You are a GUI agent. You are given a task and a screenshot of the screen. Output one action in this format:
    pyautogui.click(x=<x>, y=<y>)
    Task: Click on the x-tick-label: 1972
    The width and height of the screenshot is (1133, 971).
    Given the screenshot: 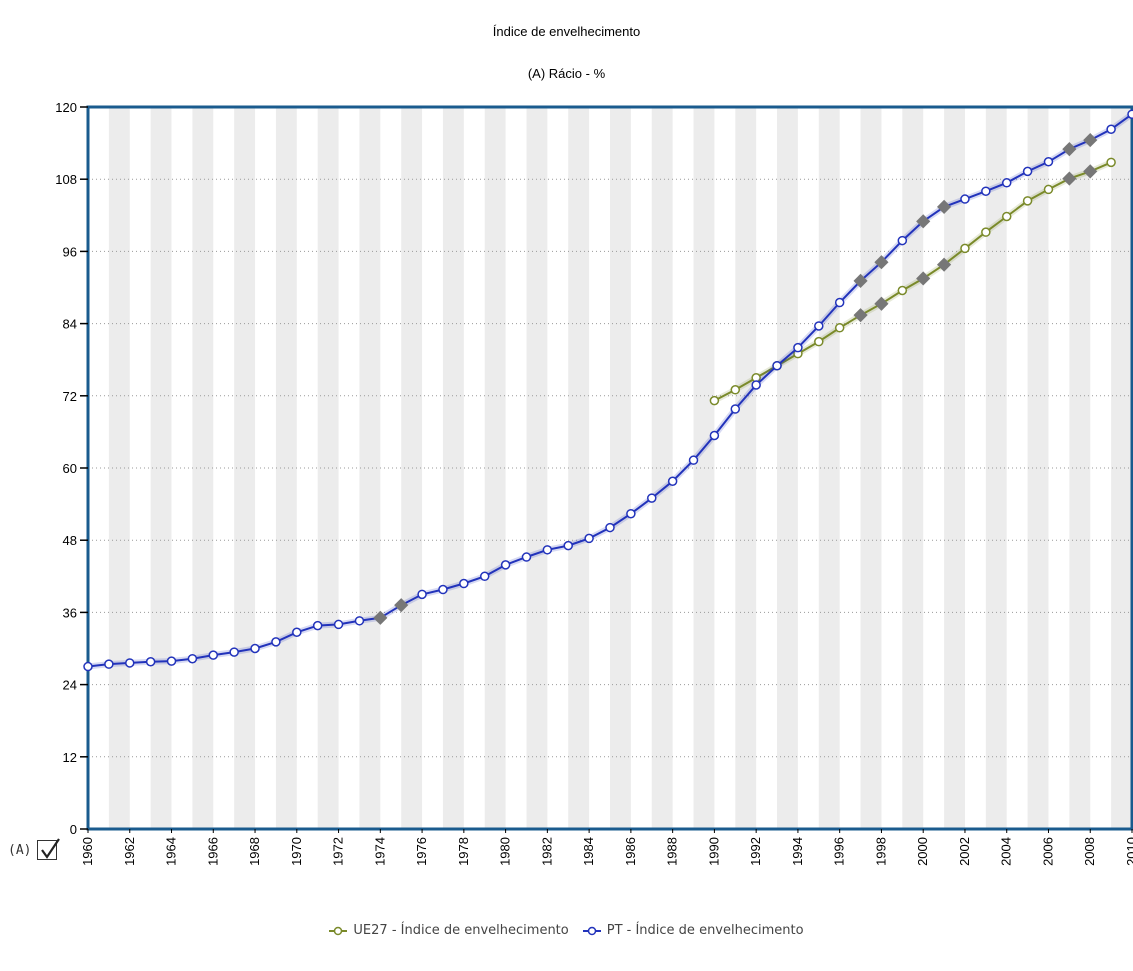 What is the action you would take?
    pyautogui.click(x=338, y=851)
    